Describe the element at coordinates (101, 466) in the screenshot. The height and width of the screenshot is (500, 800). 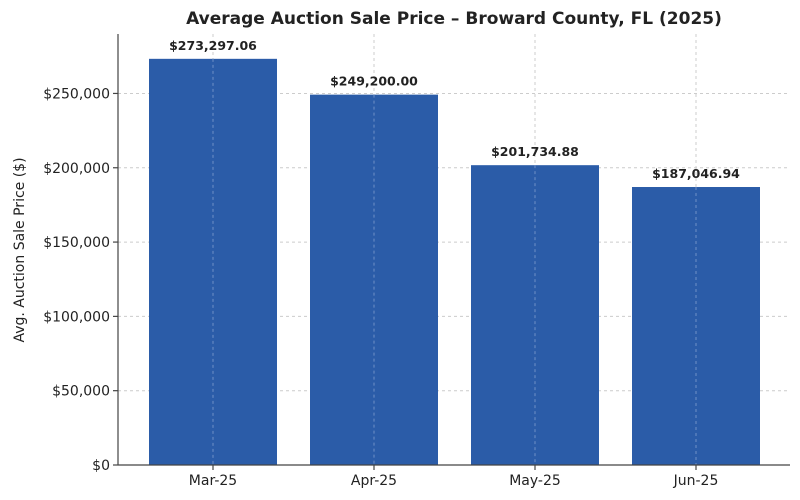
I see `y-tick-label: $0` at that location.